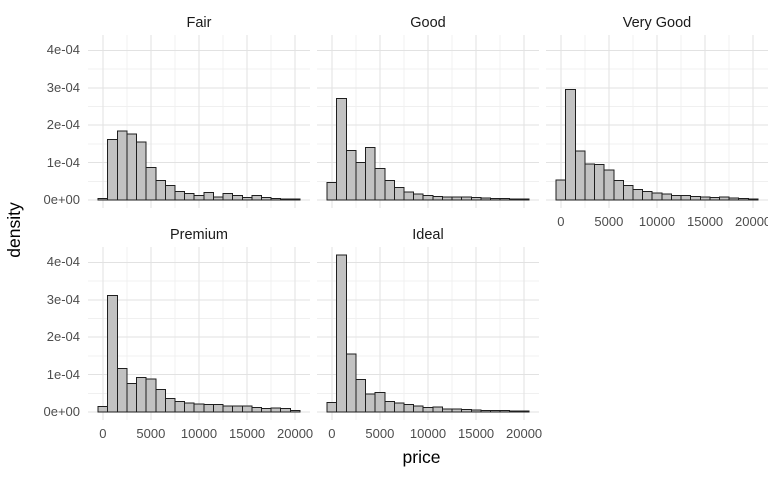 The height and width of the screenshot is (480, 768). I want to click on facet-title-very-good: Very Good, so click(657, 23).